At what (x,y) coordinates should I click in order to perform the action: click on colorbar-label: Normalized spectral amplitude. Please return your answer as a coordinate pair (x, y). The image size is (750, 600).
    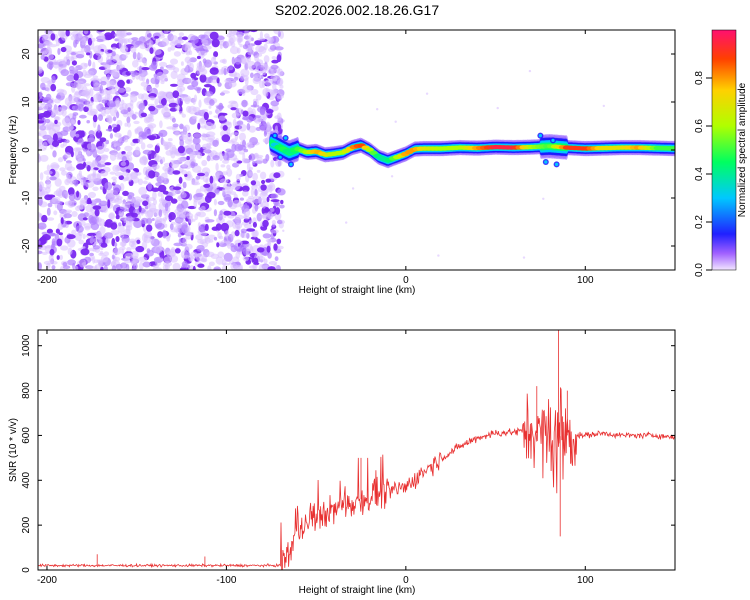
    Looking at the image, I should click on (742, 149).